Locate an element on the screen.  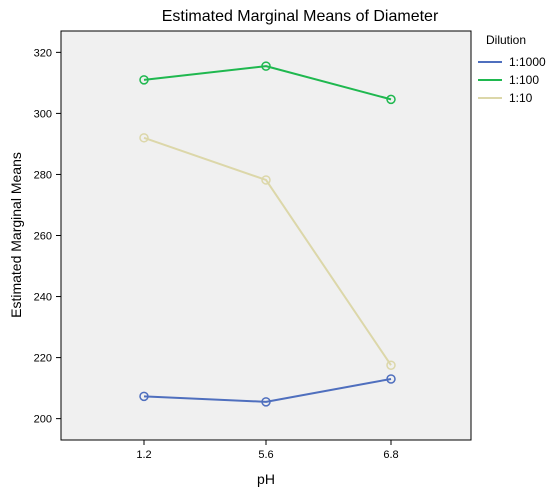
legend-items: 1:1000 1:100 1:10 is located at coordinates (512, 80).